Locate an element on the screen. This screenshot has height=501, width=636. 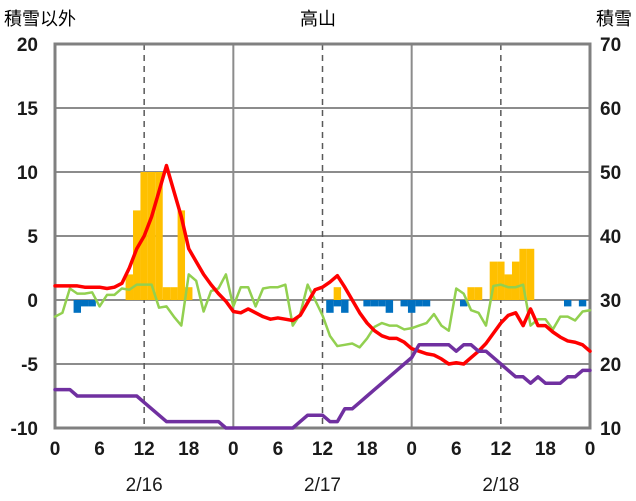
series-5-line is located at coordinates (322, 386).